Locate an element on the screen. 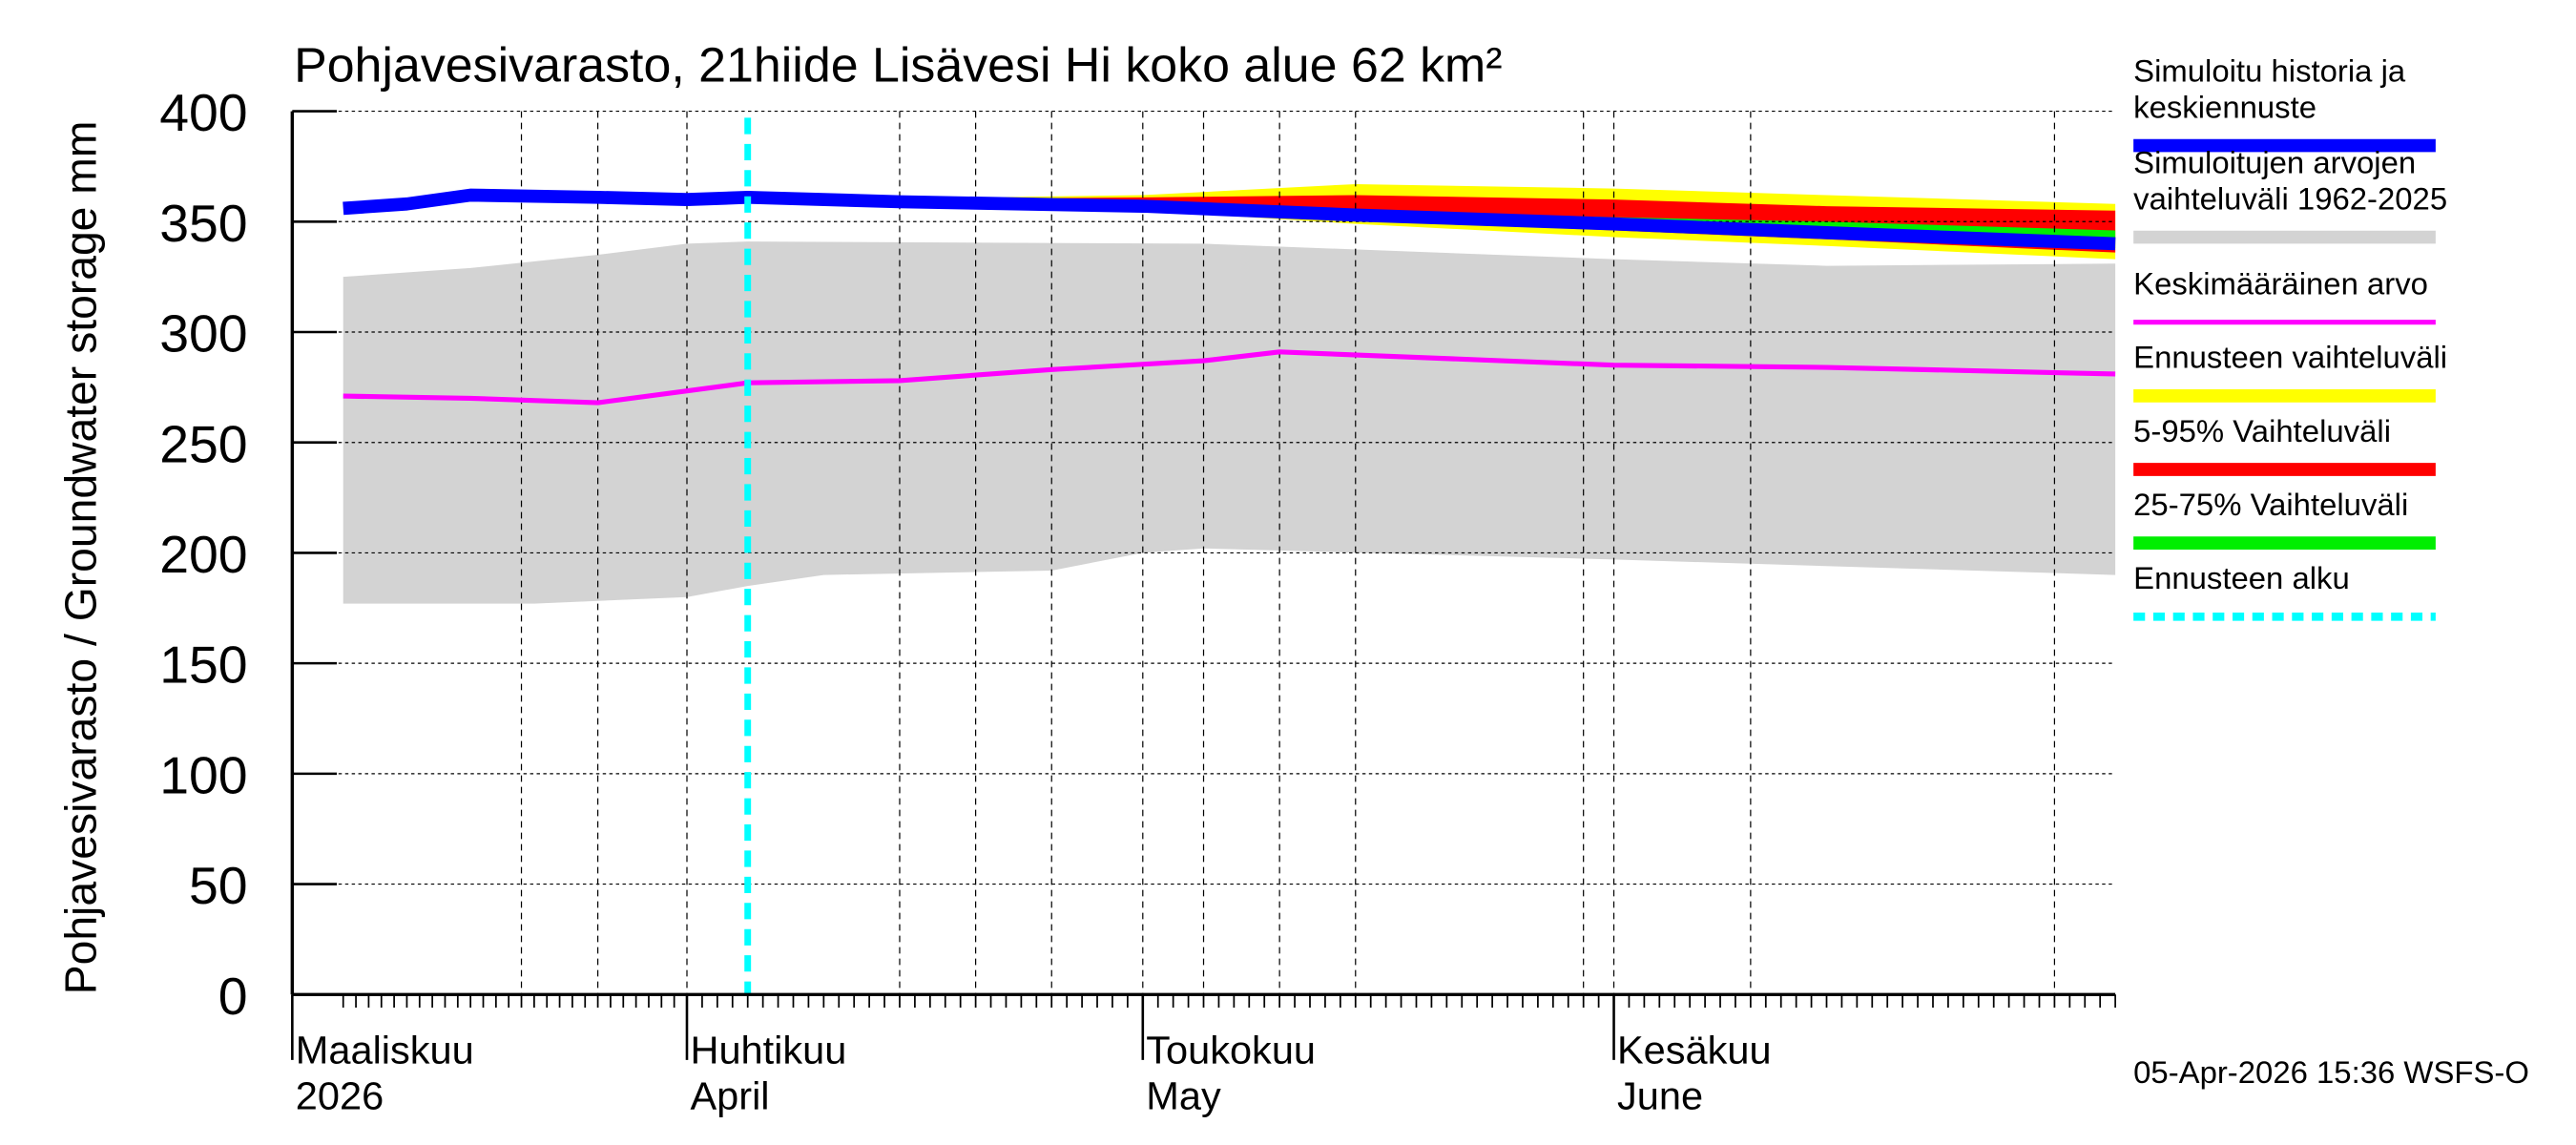 The width and height of the screenshot is (2576, 1145). x-month-sublabel: May is located at coordinates (1183, 1095).